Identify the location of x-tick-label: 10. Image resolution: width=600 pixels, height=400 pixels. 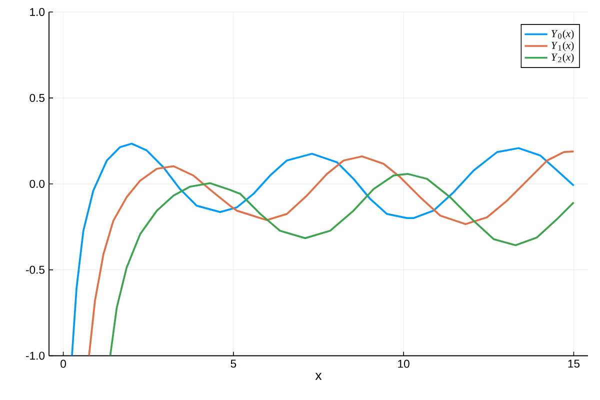
(404, 364).